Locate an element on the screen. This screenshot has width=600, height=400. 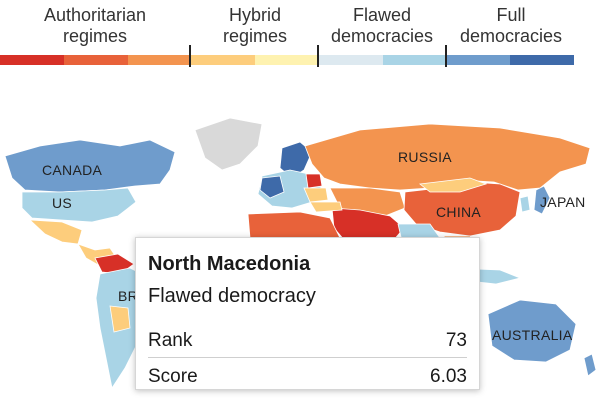
region-mongolia is located at coordinates (453, 185).